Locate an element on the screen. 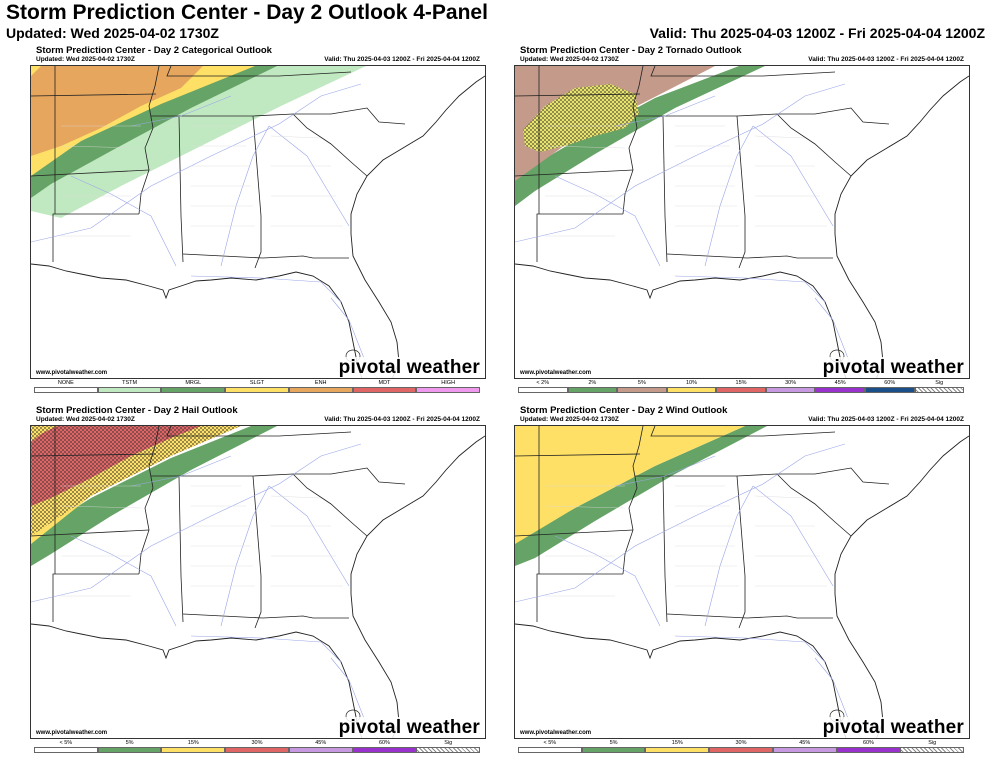 This screenshot has height=773, width=1000. legend-item: < 2% is located at coordinates (543, 387).